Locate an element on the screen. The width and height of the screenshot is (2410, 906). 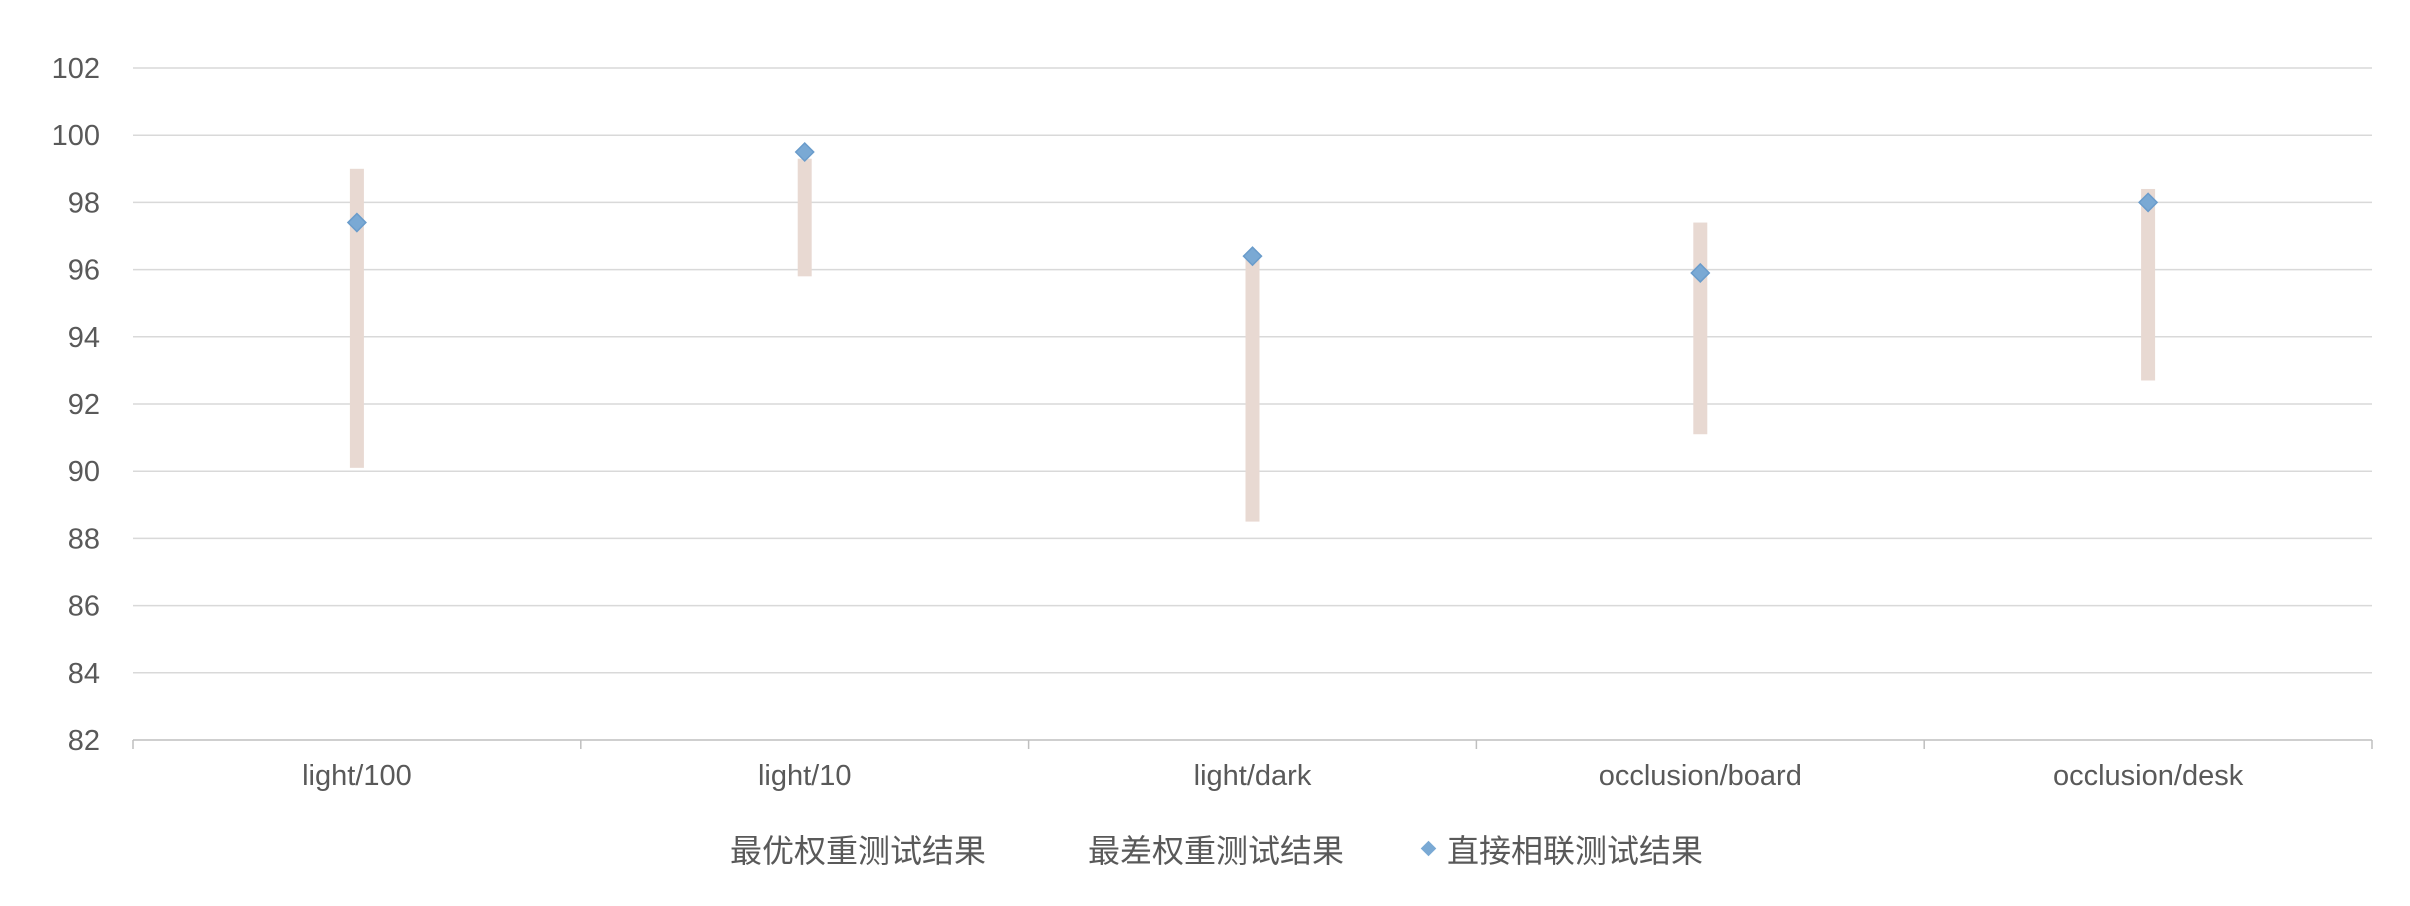
legend-item-direct: 直接相联测试结果 is located at coordinates (1561, 851).